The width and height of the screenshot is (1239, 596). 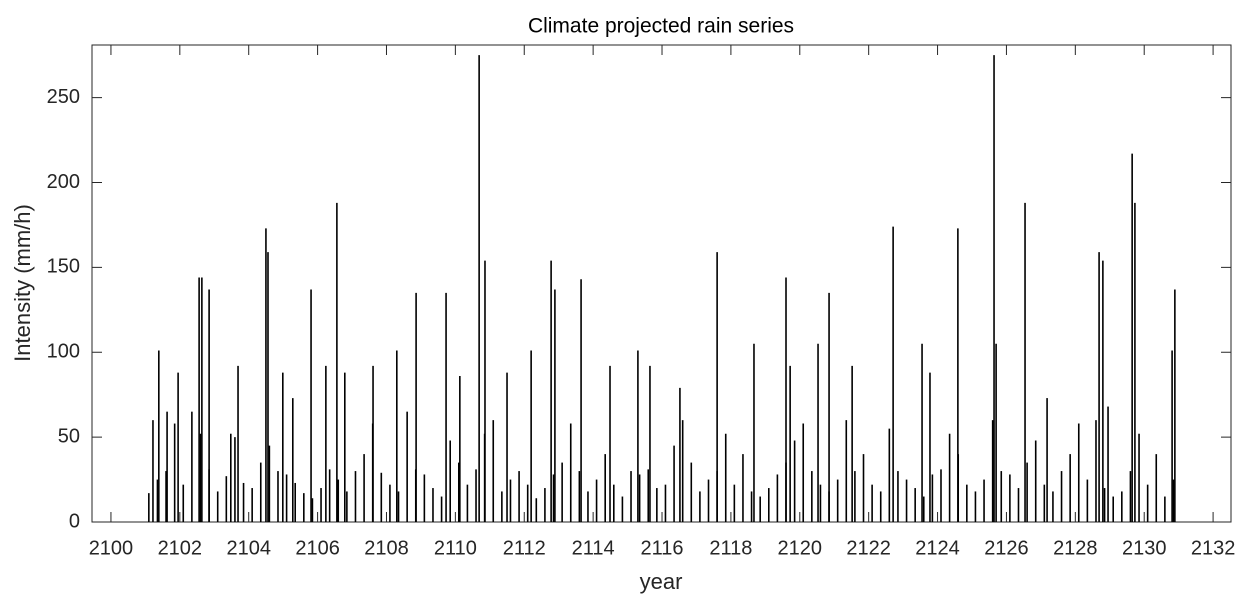 I want to click on y-tick-label: 100, so click(x=63, y=352).